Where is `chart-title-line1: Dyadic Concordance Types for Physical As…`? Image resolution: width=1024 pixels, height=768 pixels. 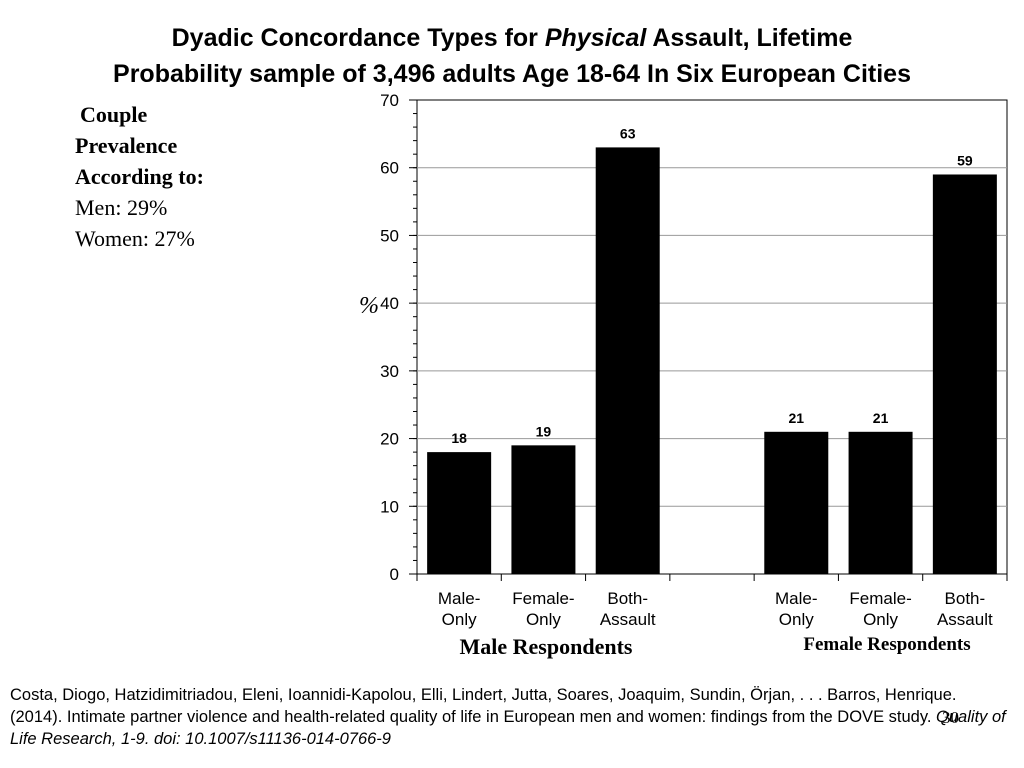
chart-title-line1: Dyadic Concordance Types for Physical As… is located at coordinates (512, 38).